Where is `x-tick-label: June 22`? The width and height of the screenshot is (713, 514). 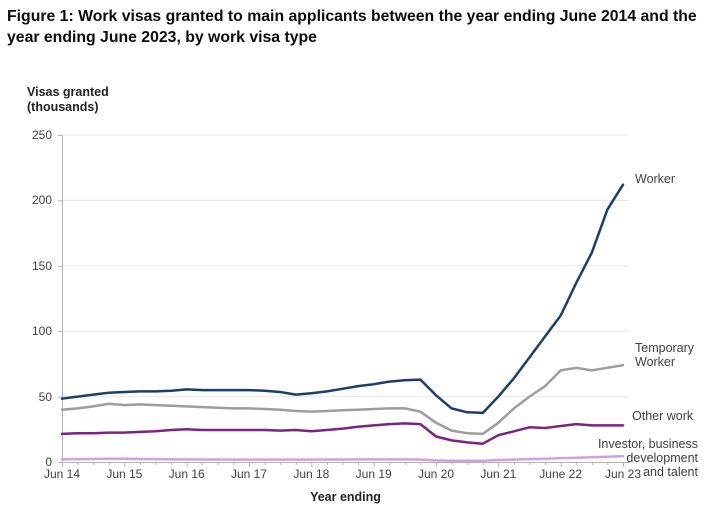
x-tick-label: June 22 is located at coordinates (560, 474).